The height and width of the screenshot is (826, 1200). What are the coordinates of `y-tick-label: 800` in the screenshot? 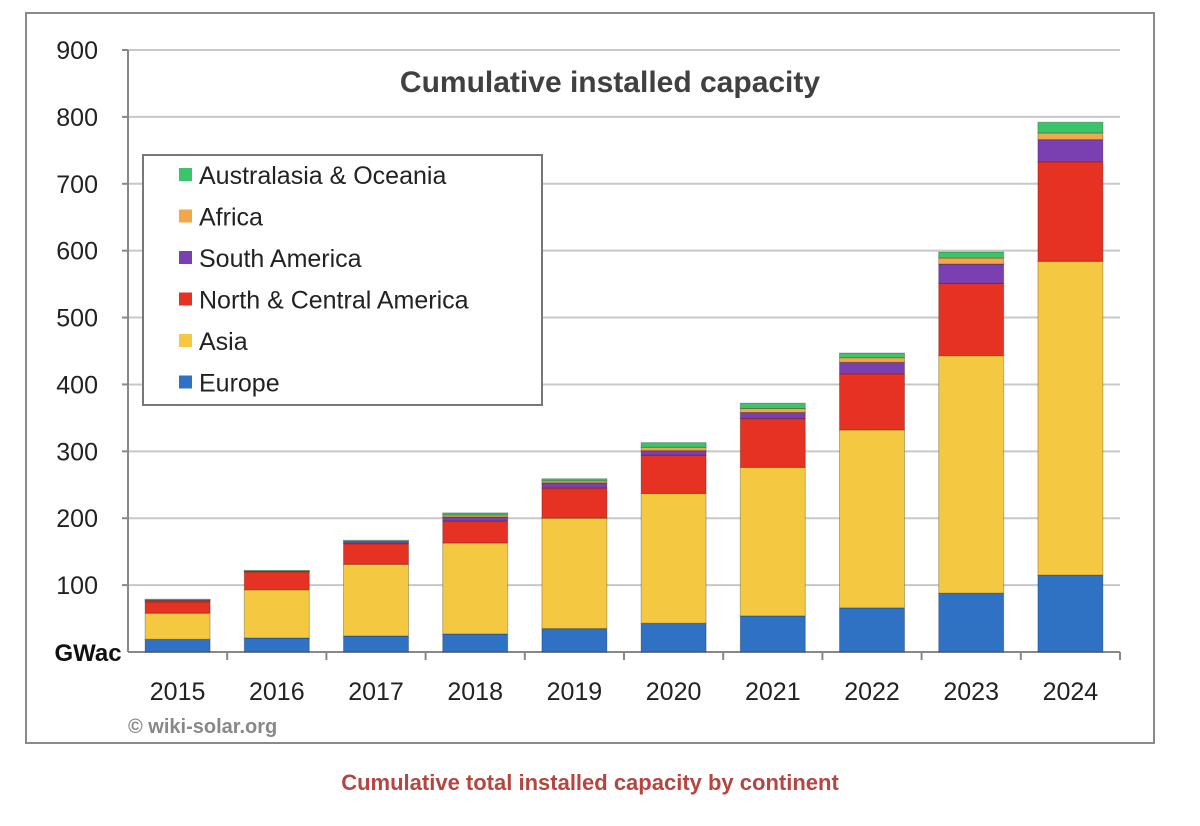 It's located at (77, 118).